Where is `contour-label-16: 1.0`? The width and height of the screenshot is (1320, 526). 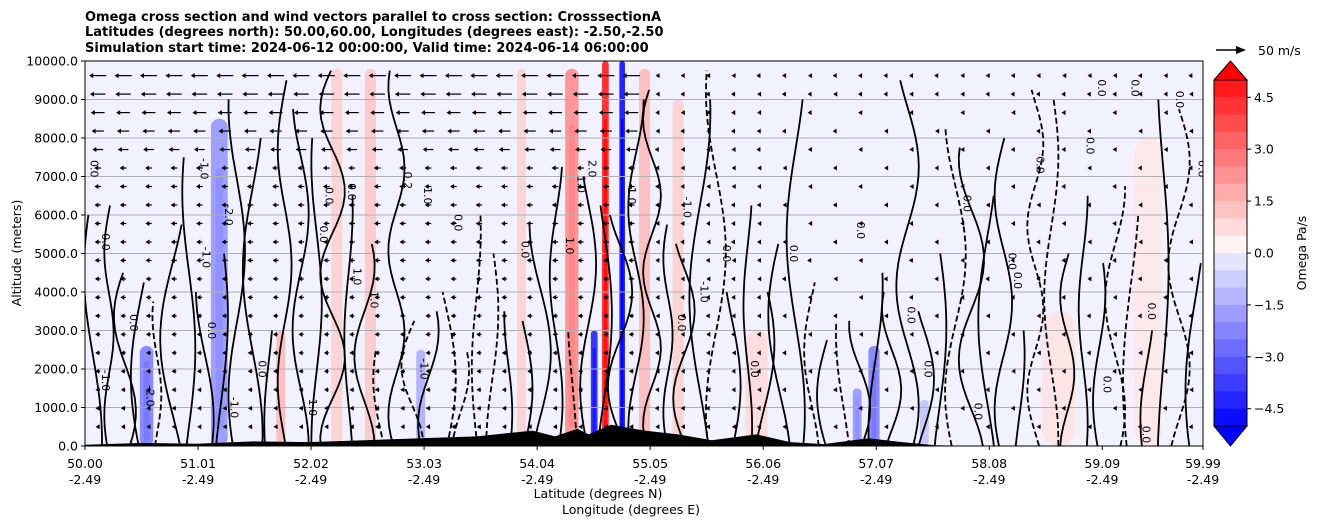
contour-label-16: 1.0 is located at coordinates (357, 277).